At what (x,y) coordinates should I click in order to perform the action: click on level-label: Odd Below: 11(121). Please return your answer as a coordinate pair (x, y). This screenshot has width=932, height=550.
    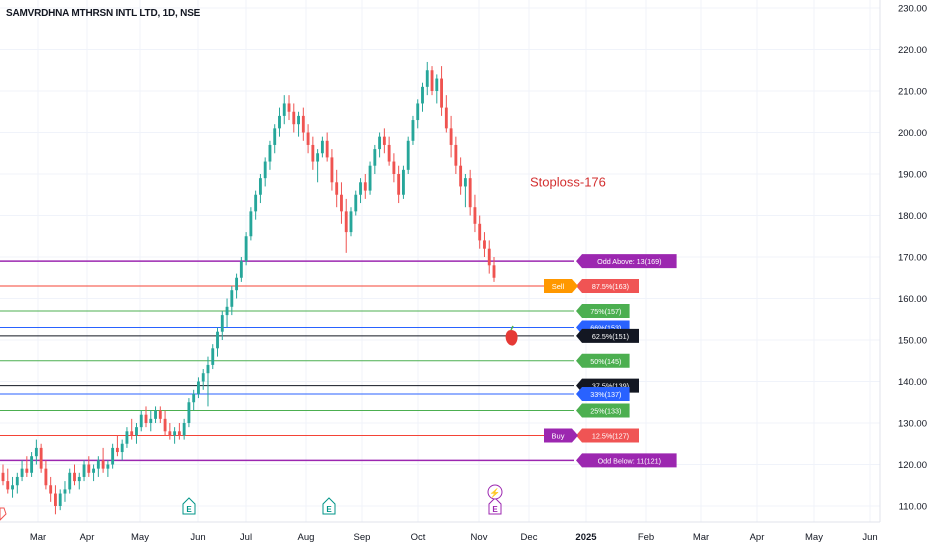
    Looking at the image, I should click on (626, 460).